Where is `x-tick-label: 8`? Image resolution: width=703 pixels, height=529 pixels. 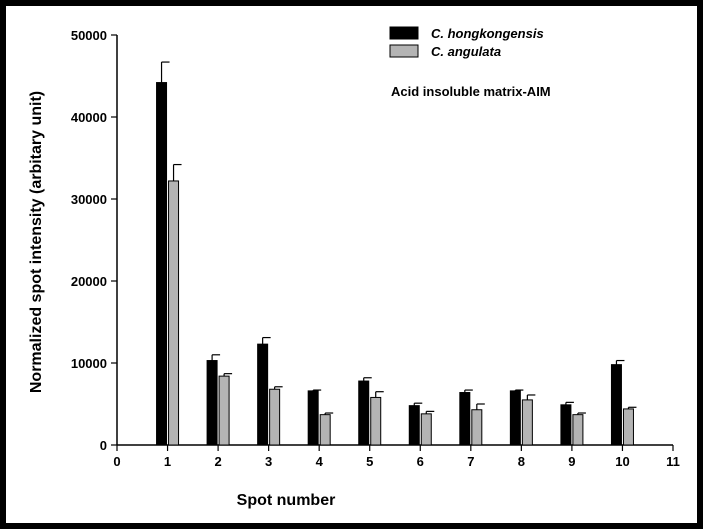
x-tick-label: 8 is located at coordinates (521, 461).